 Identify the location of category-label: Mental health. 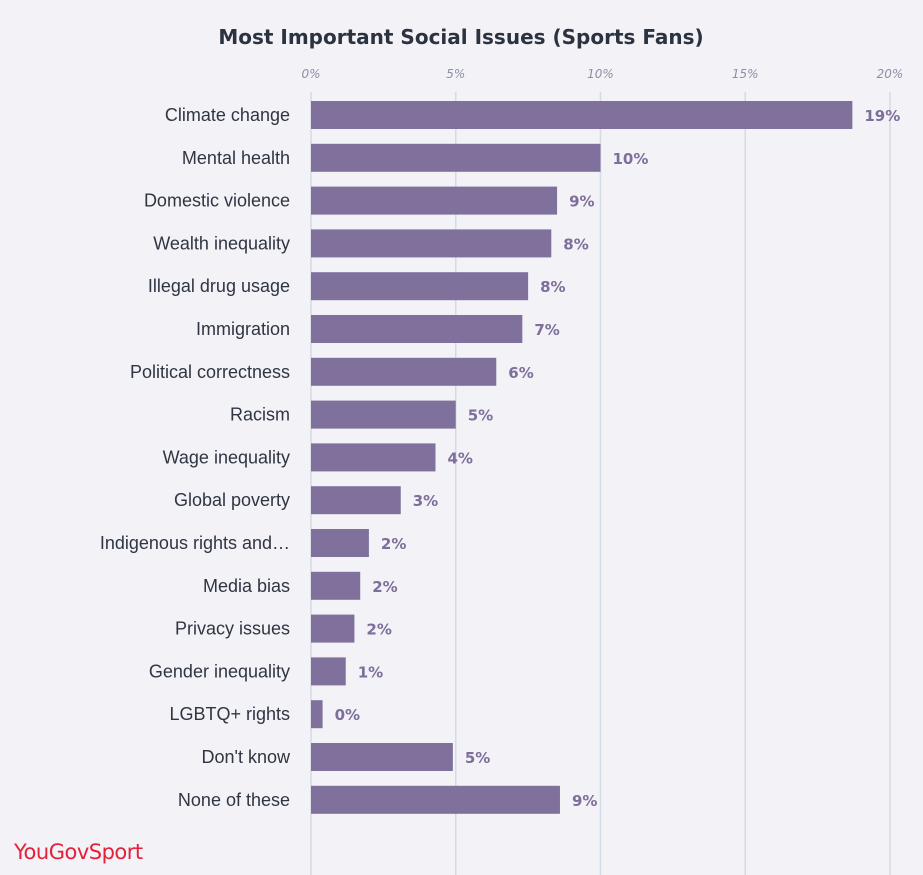
(236, 158).